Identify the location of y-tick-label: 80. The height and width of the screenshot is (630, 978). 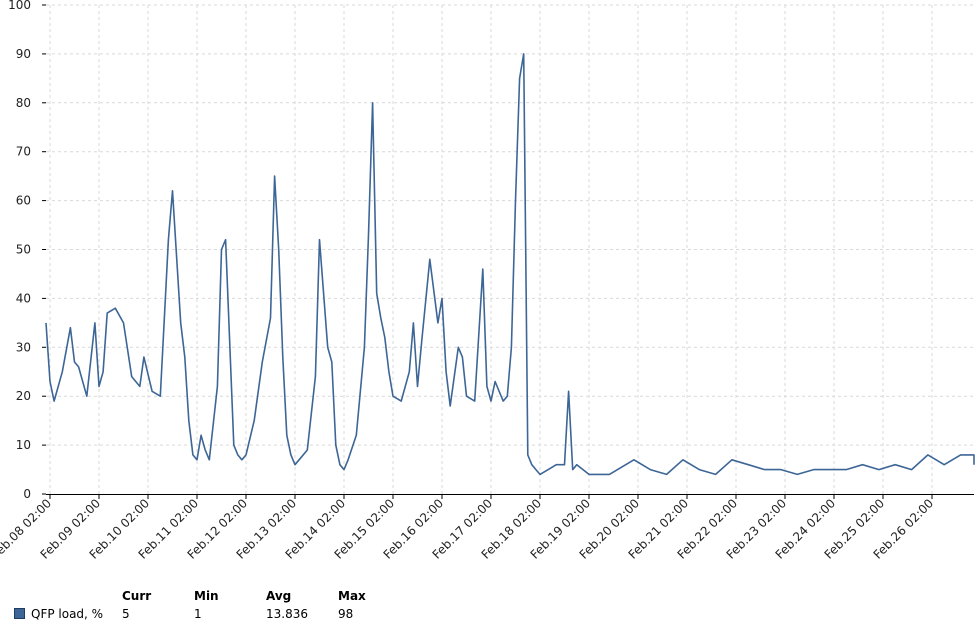
(23, 103).